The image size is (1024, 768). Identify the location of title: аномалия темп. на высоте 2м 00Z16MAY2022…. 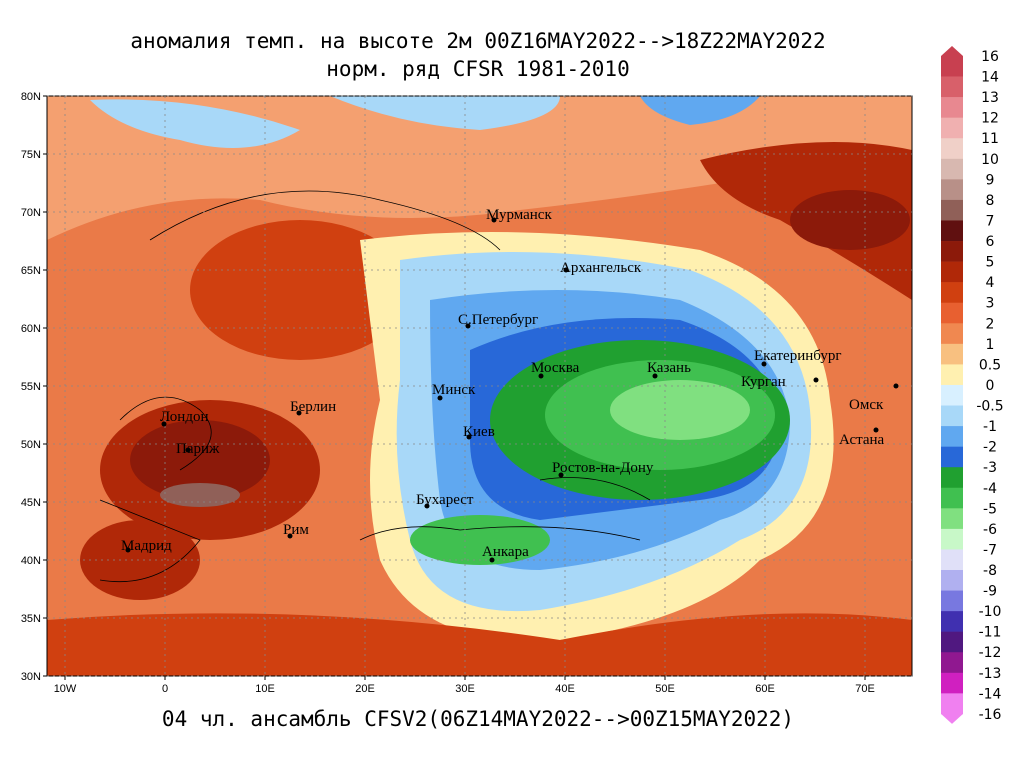
(477, 41).